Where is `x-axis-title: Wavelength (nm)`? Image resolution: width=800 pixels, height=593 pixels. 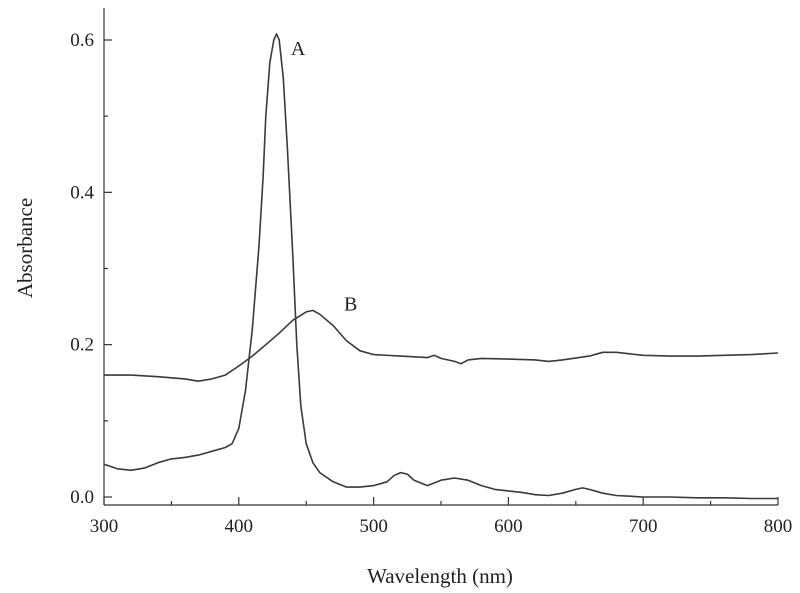
x-axis-title: Wavelength (nm) is located at coordinates (440, 576).